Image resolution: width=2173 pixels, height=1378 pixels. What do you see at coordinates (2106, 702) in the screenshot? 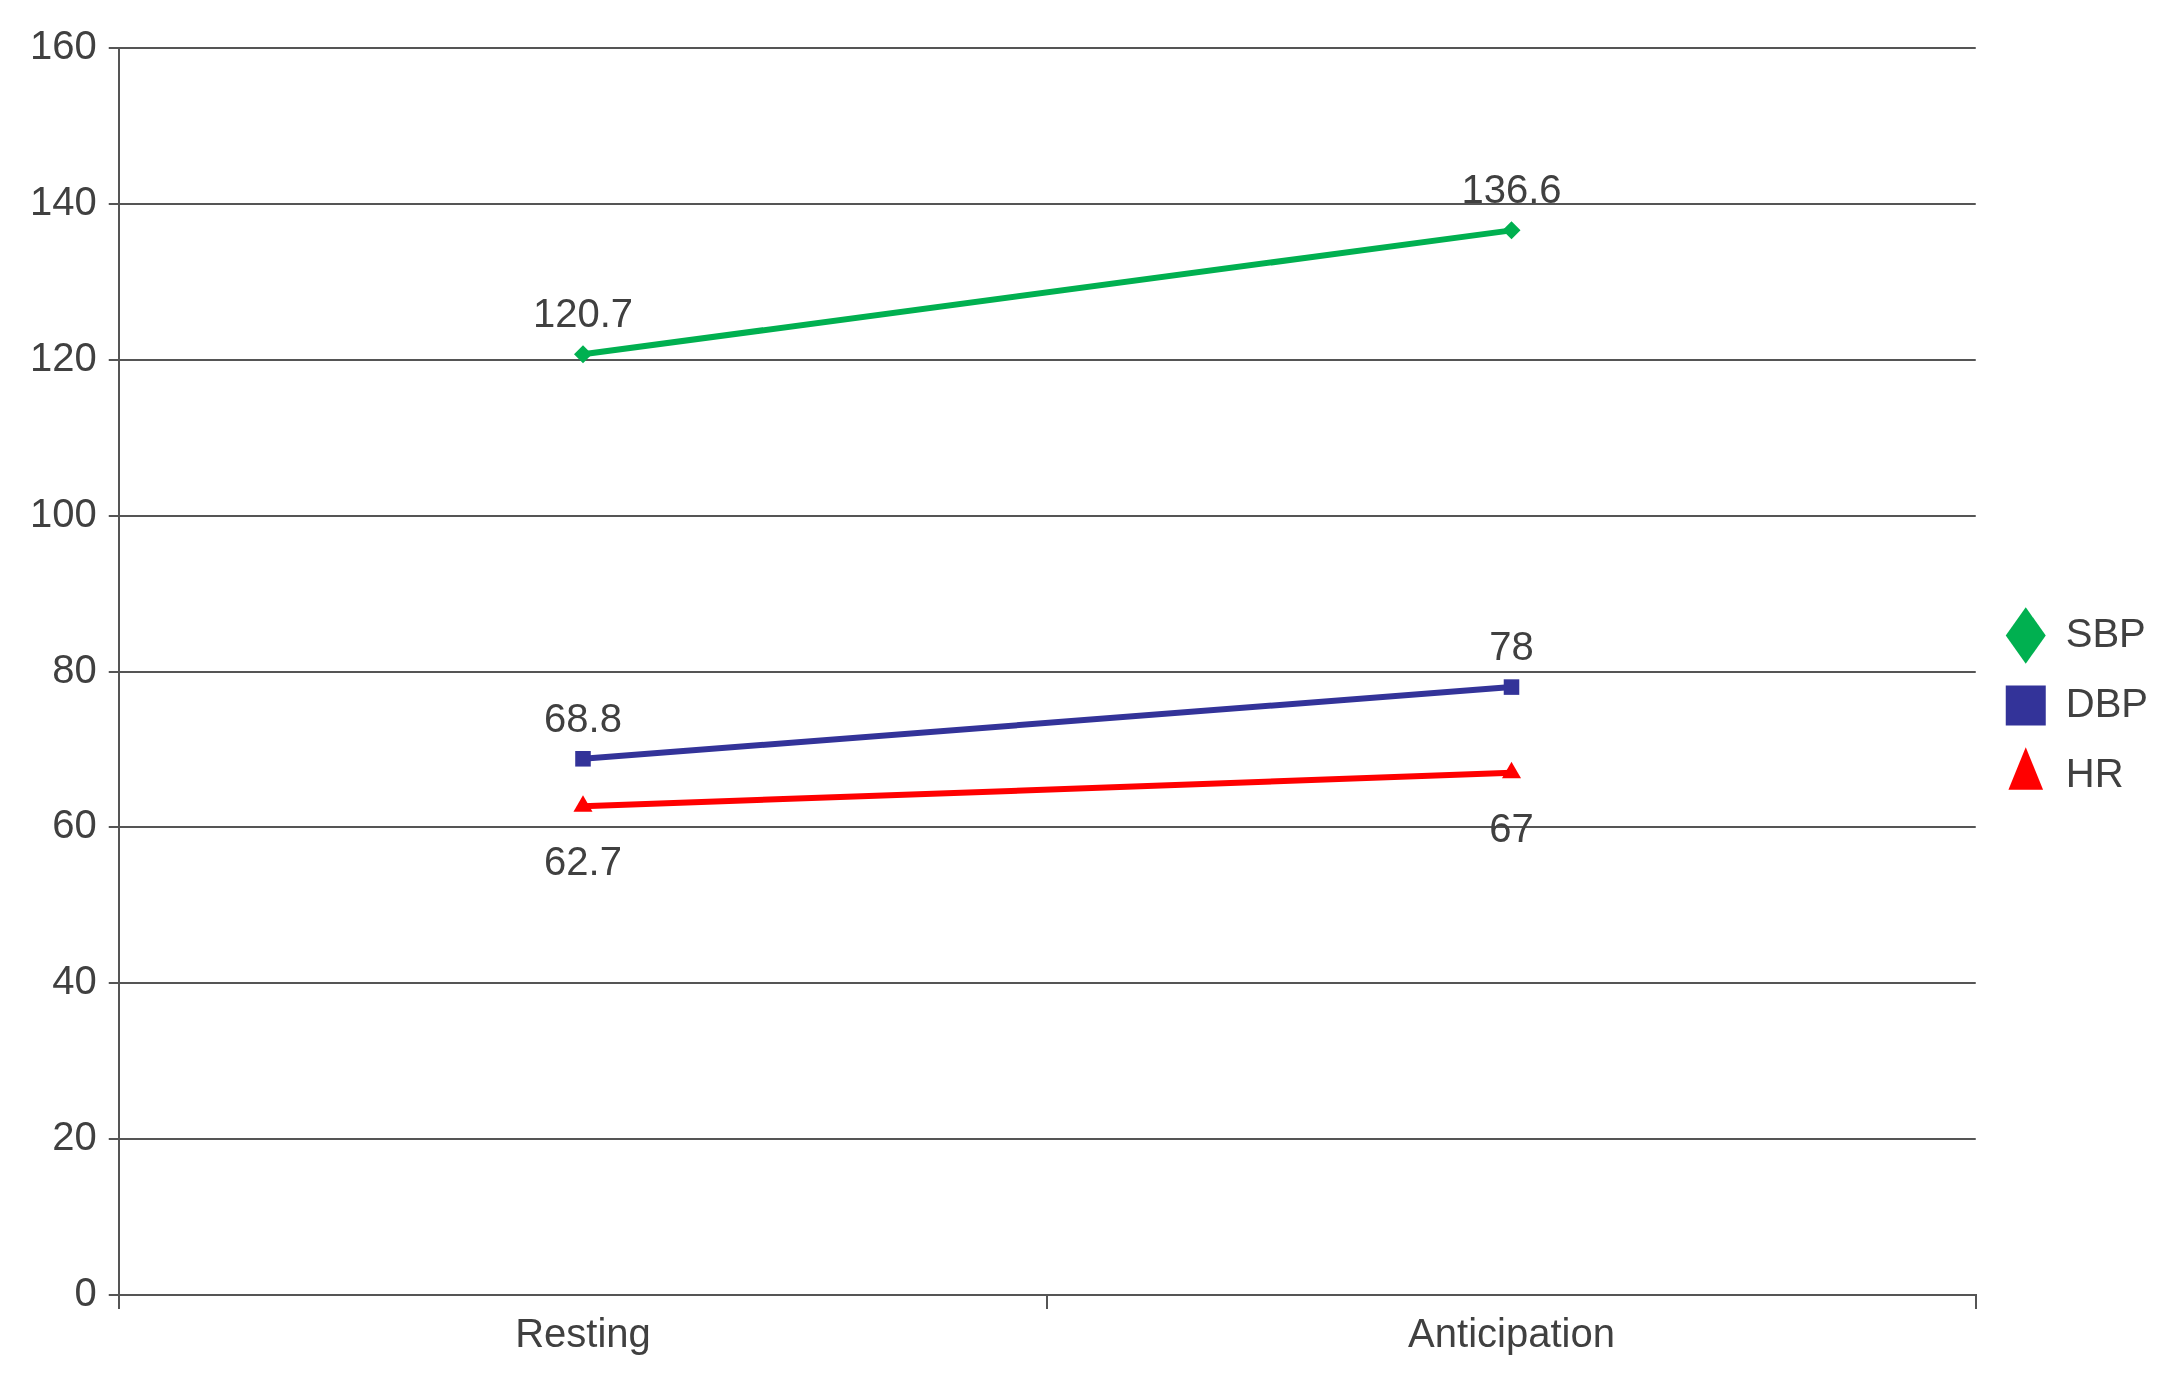
I see `legend-label: DBP` at bounding box center [2106, 702].